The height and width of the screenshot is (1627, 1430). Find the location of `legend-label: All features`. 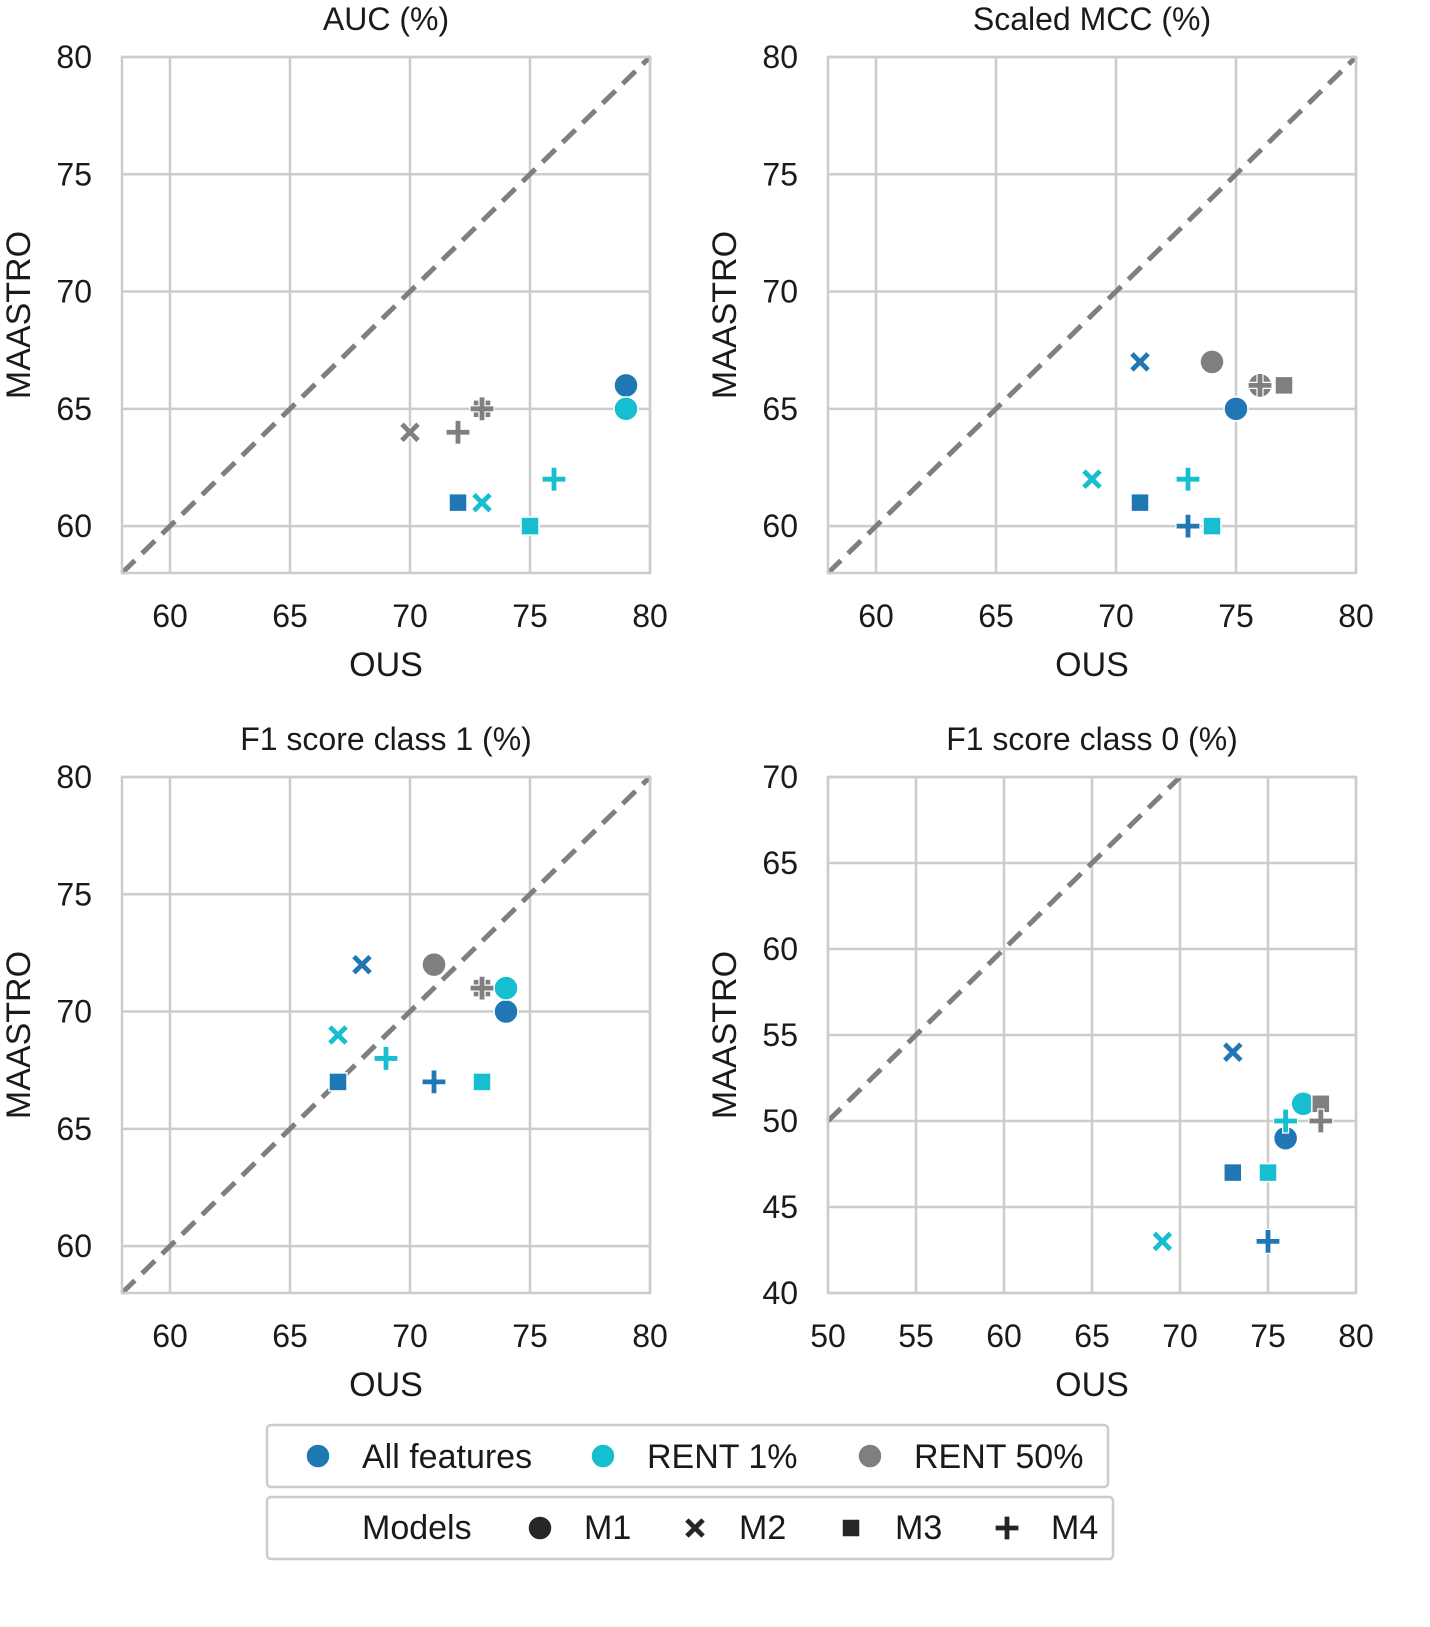

legend-label: All features is located at coordinates (447, 1457).